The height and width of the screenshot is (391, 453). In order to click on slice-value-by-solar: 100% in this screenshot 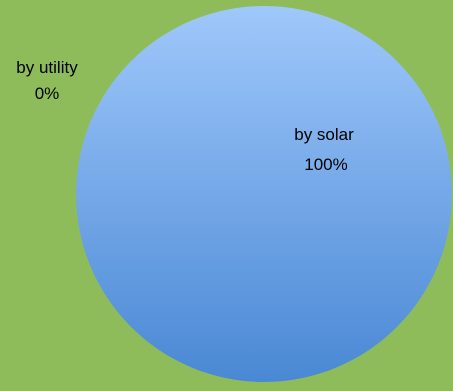, I will do `click(325, 164)`.